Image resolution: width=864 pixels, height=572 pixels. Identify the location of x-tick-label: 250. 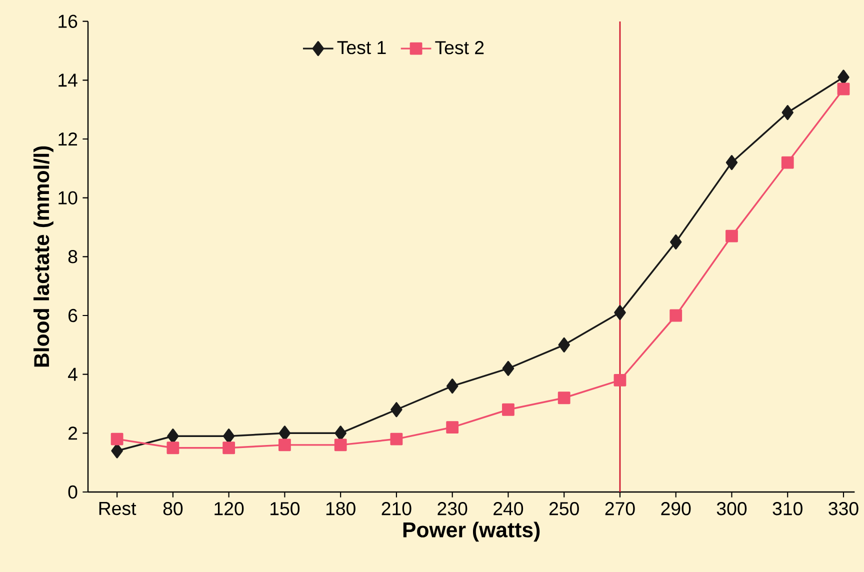
(564, 509).